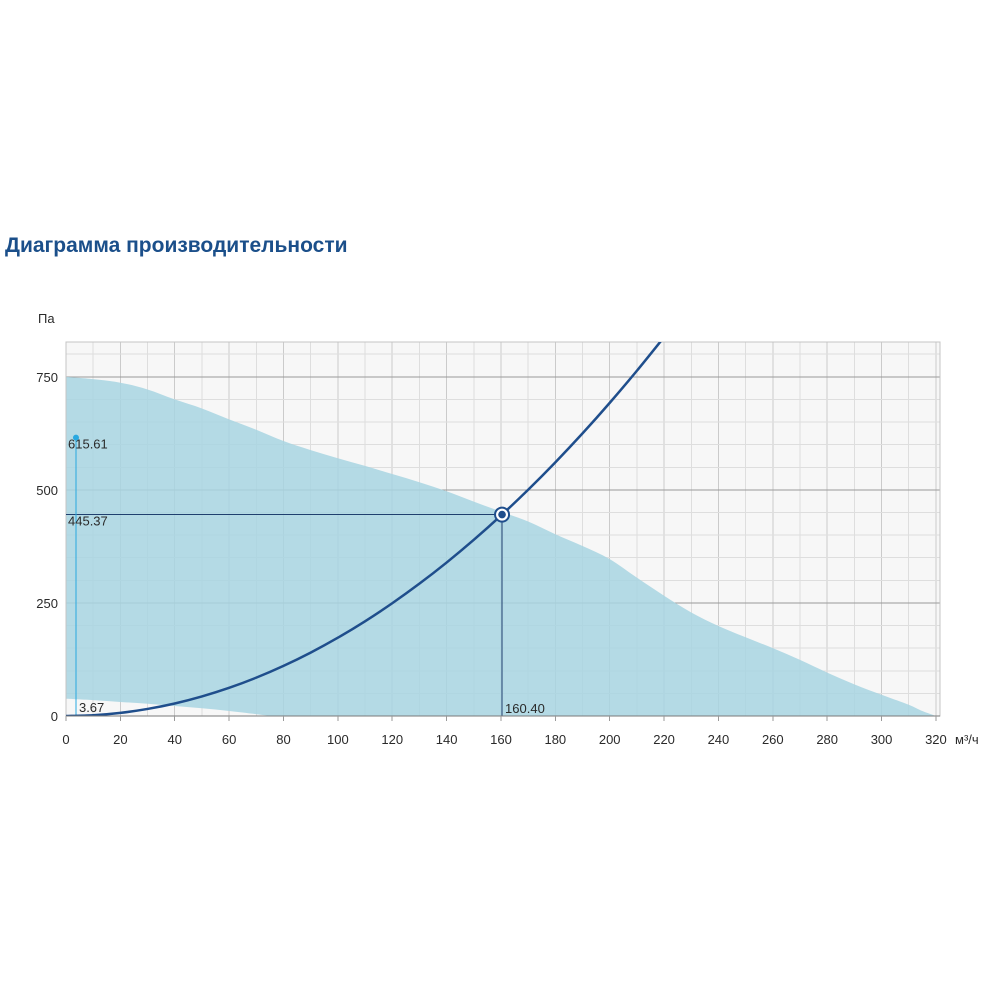 This screenshot has width=1000, height=1000. I want to click on x-tick-label: 300, so click(882, 739).